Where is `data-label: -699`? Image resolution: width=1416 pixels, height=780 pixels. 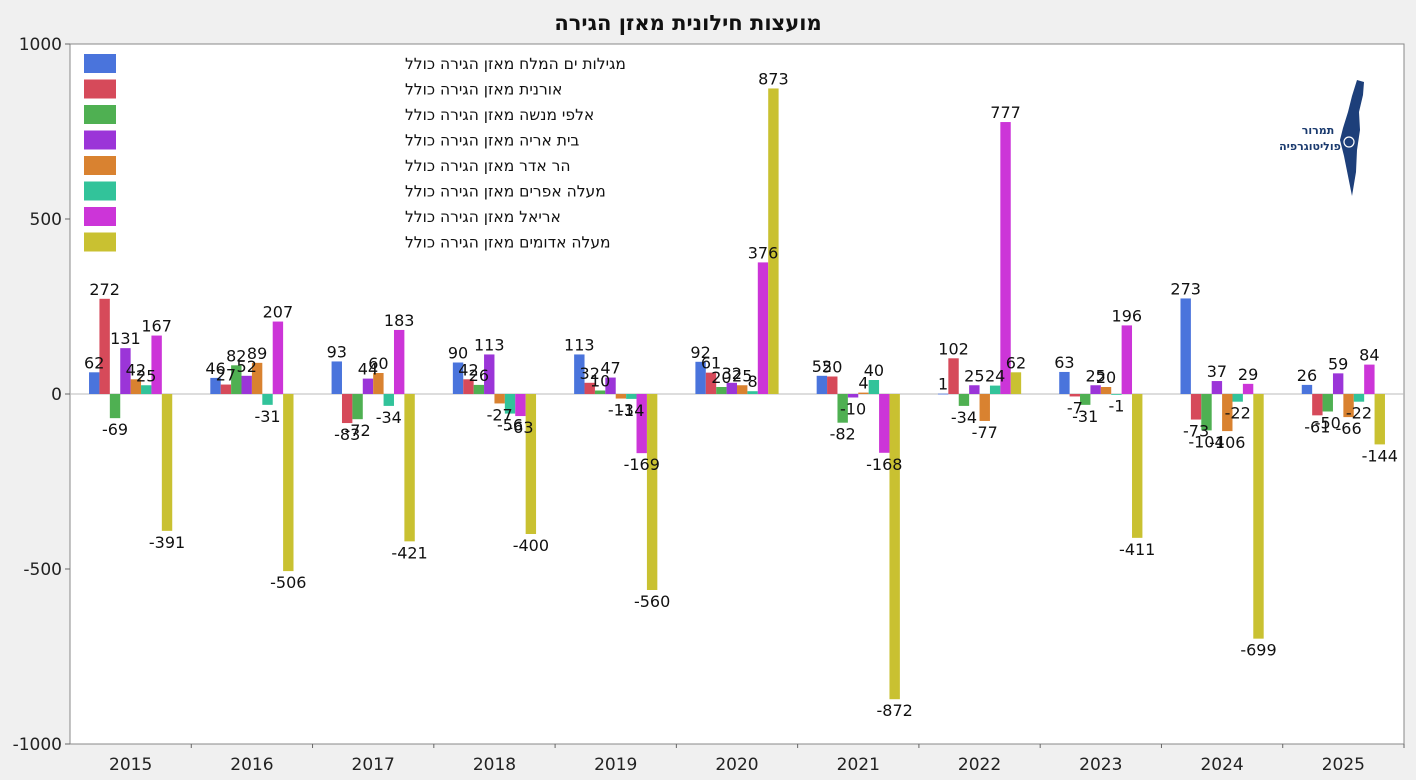
data-label: -699 is located at coordinates (1258, 650).